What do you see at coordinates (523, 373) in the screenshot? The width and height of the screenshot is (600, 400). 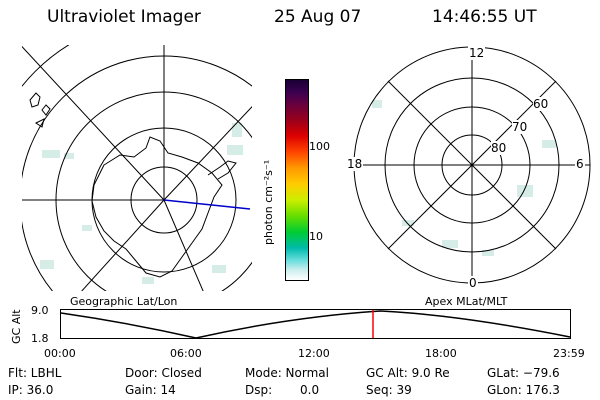 I see `glat-status: GLat: −79.6` at bounding box center [523, 373].